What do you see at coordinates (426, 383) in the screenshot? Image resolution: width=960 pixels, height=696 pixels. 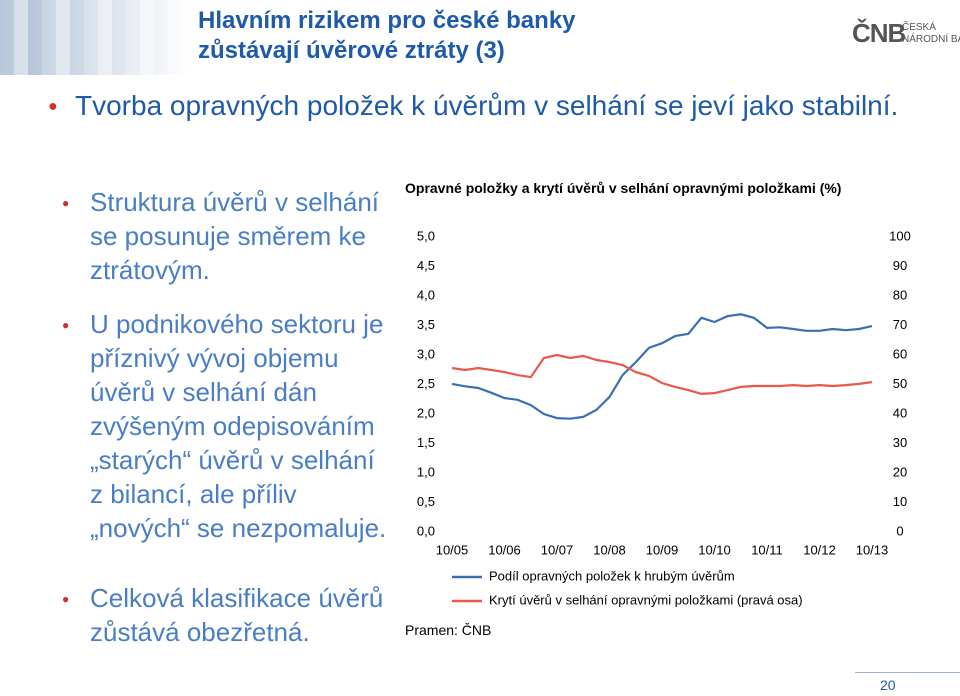 I see `y-tick-label: 2,5` at bounding box center [426, 383].